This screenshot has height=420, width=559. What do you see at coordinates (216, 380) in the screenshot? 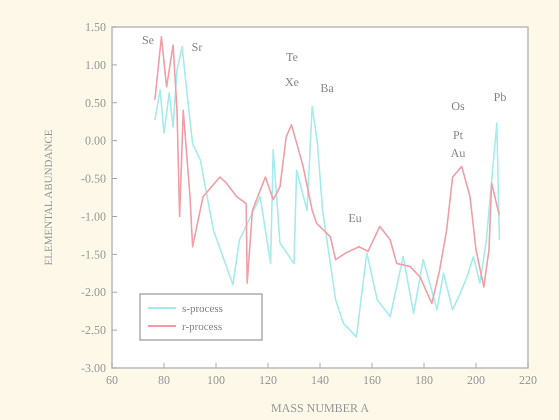
I see `x-tick-label: 100` at bounding box center [216, 380].